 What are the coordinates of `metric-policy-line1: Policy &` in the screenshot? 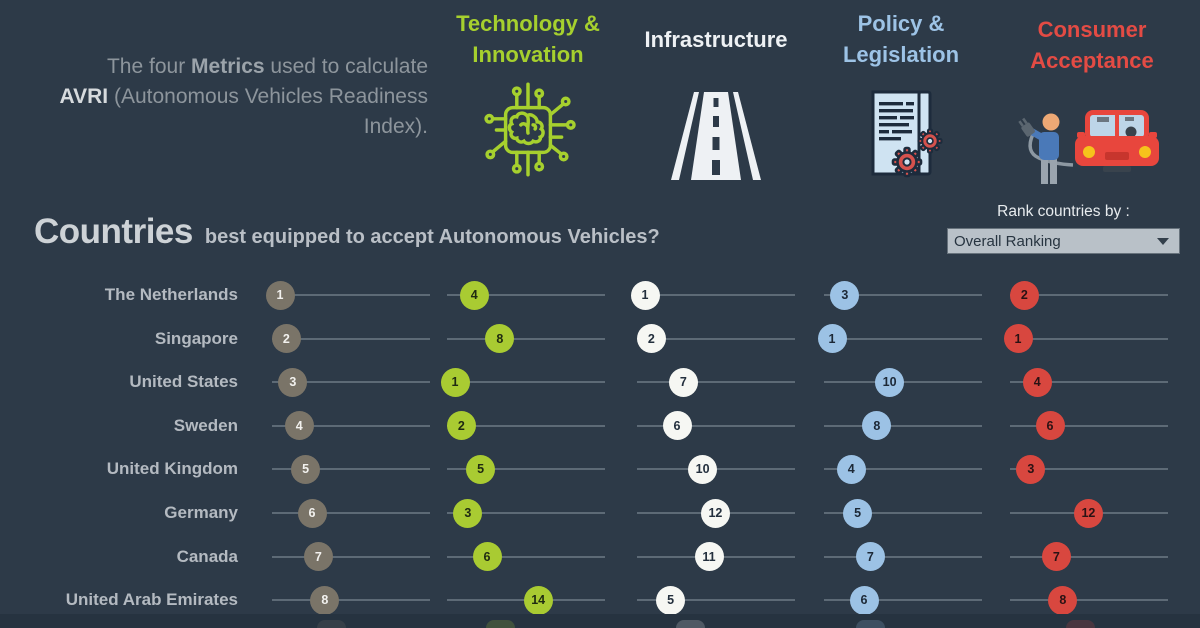 It's located at (901, 23).